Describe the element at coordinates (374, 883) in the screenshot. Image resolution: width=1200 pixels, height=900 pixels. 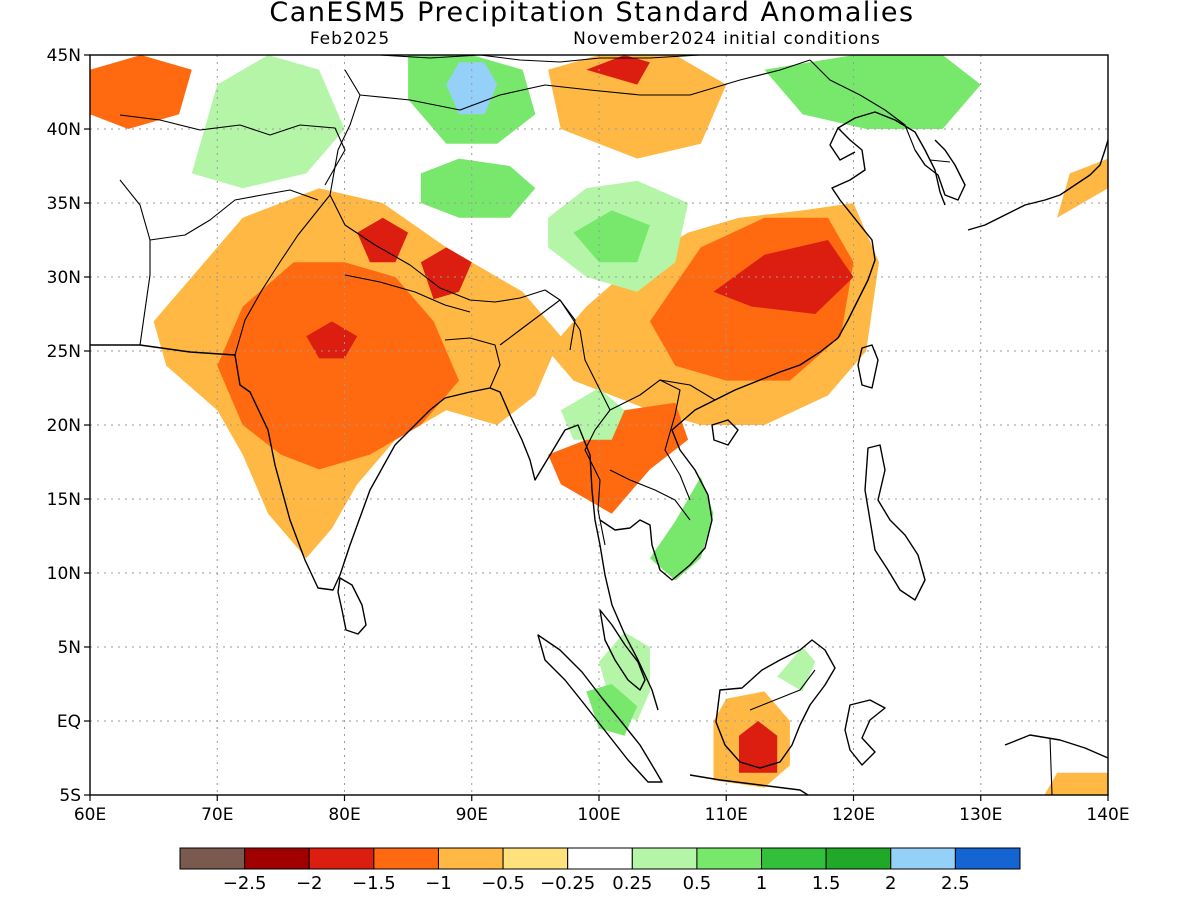
I see `colorbar-label: −1.5` at that location.